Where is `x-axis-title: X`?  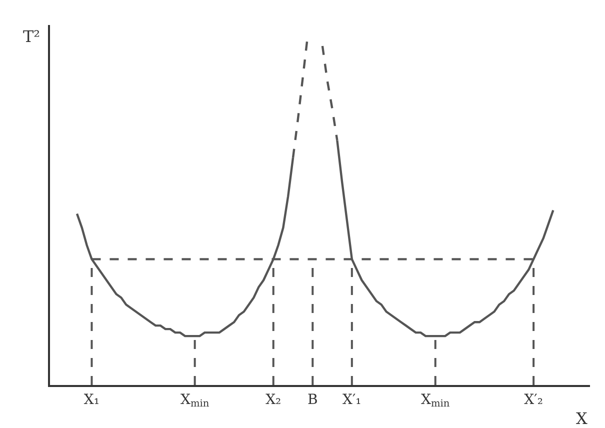 x-axis-title: X is located at coordinates (582, 418).